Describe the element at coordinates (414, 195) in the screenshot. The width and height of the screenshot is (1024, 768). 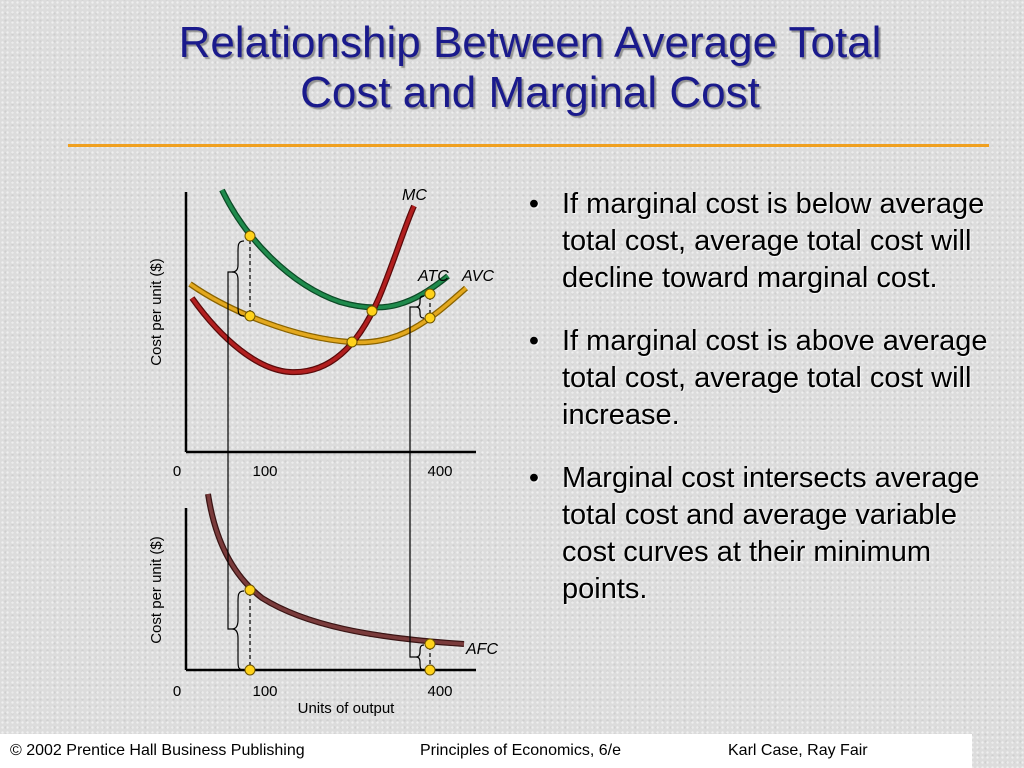
I see `mc-label: MC` at that location.